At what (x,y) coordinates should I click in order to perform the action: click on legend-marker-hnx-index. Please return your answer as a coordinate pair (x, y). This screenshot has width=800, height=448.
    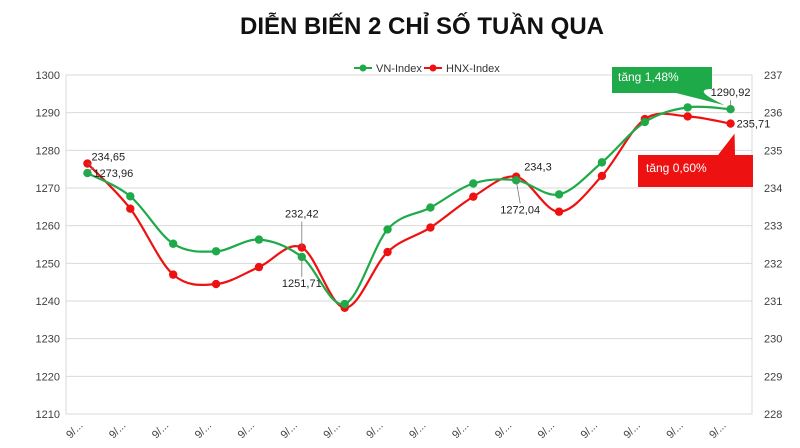
    Looking at the image, I should click on (433, 68).